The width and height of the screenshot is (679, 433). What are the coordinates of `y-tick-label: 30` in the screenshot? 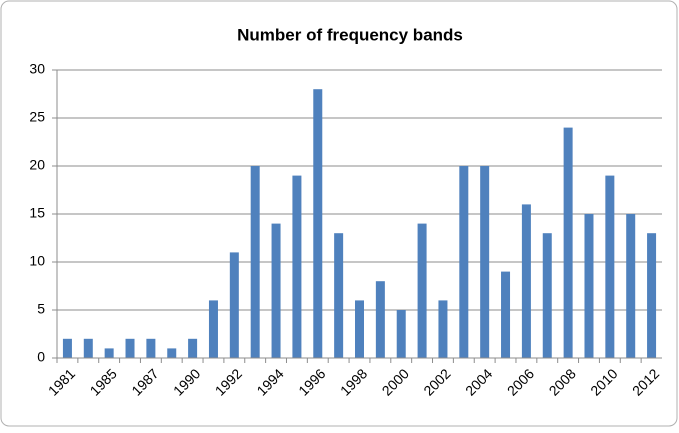 It's located at (37, 69).